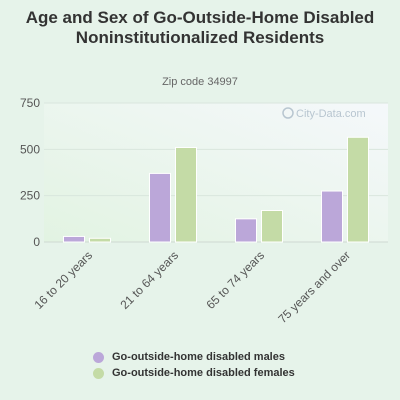  I want to click on watermark-text: City-Data.com, so click(331, 114).